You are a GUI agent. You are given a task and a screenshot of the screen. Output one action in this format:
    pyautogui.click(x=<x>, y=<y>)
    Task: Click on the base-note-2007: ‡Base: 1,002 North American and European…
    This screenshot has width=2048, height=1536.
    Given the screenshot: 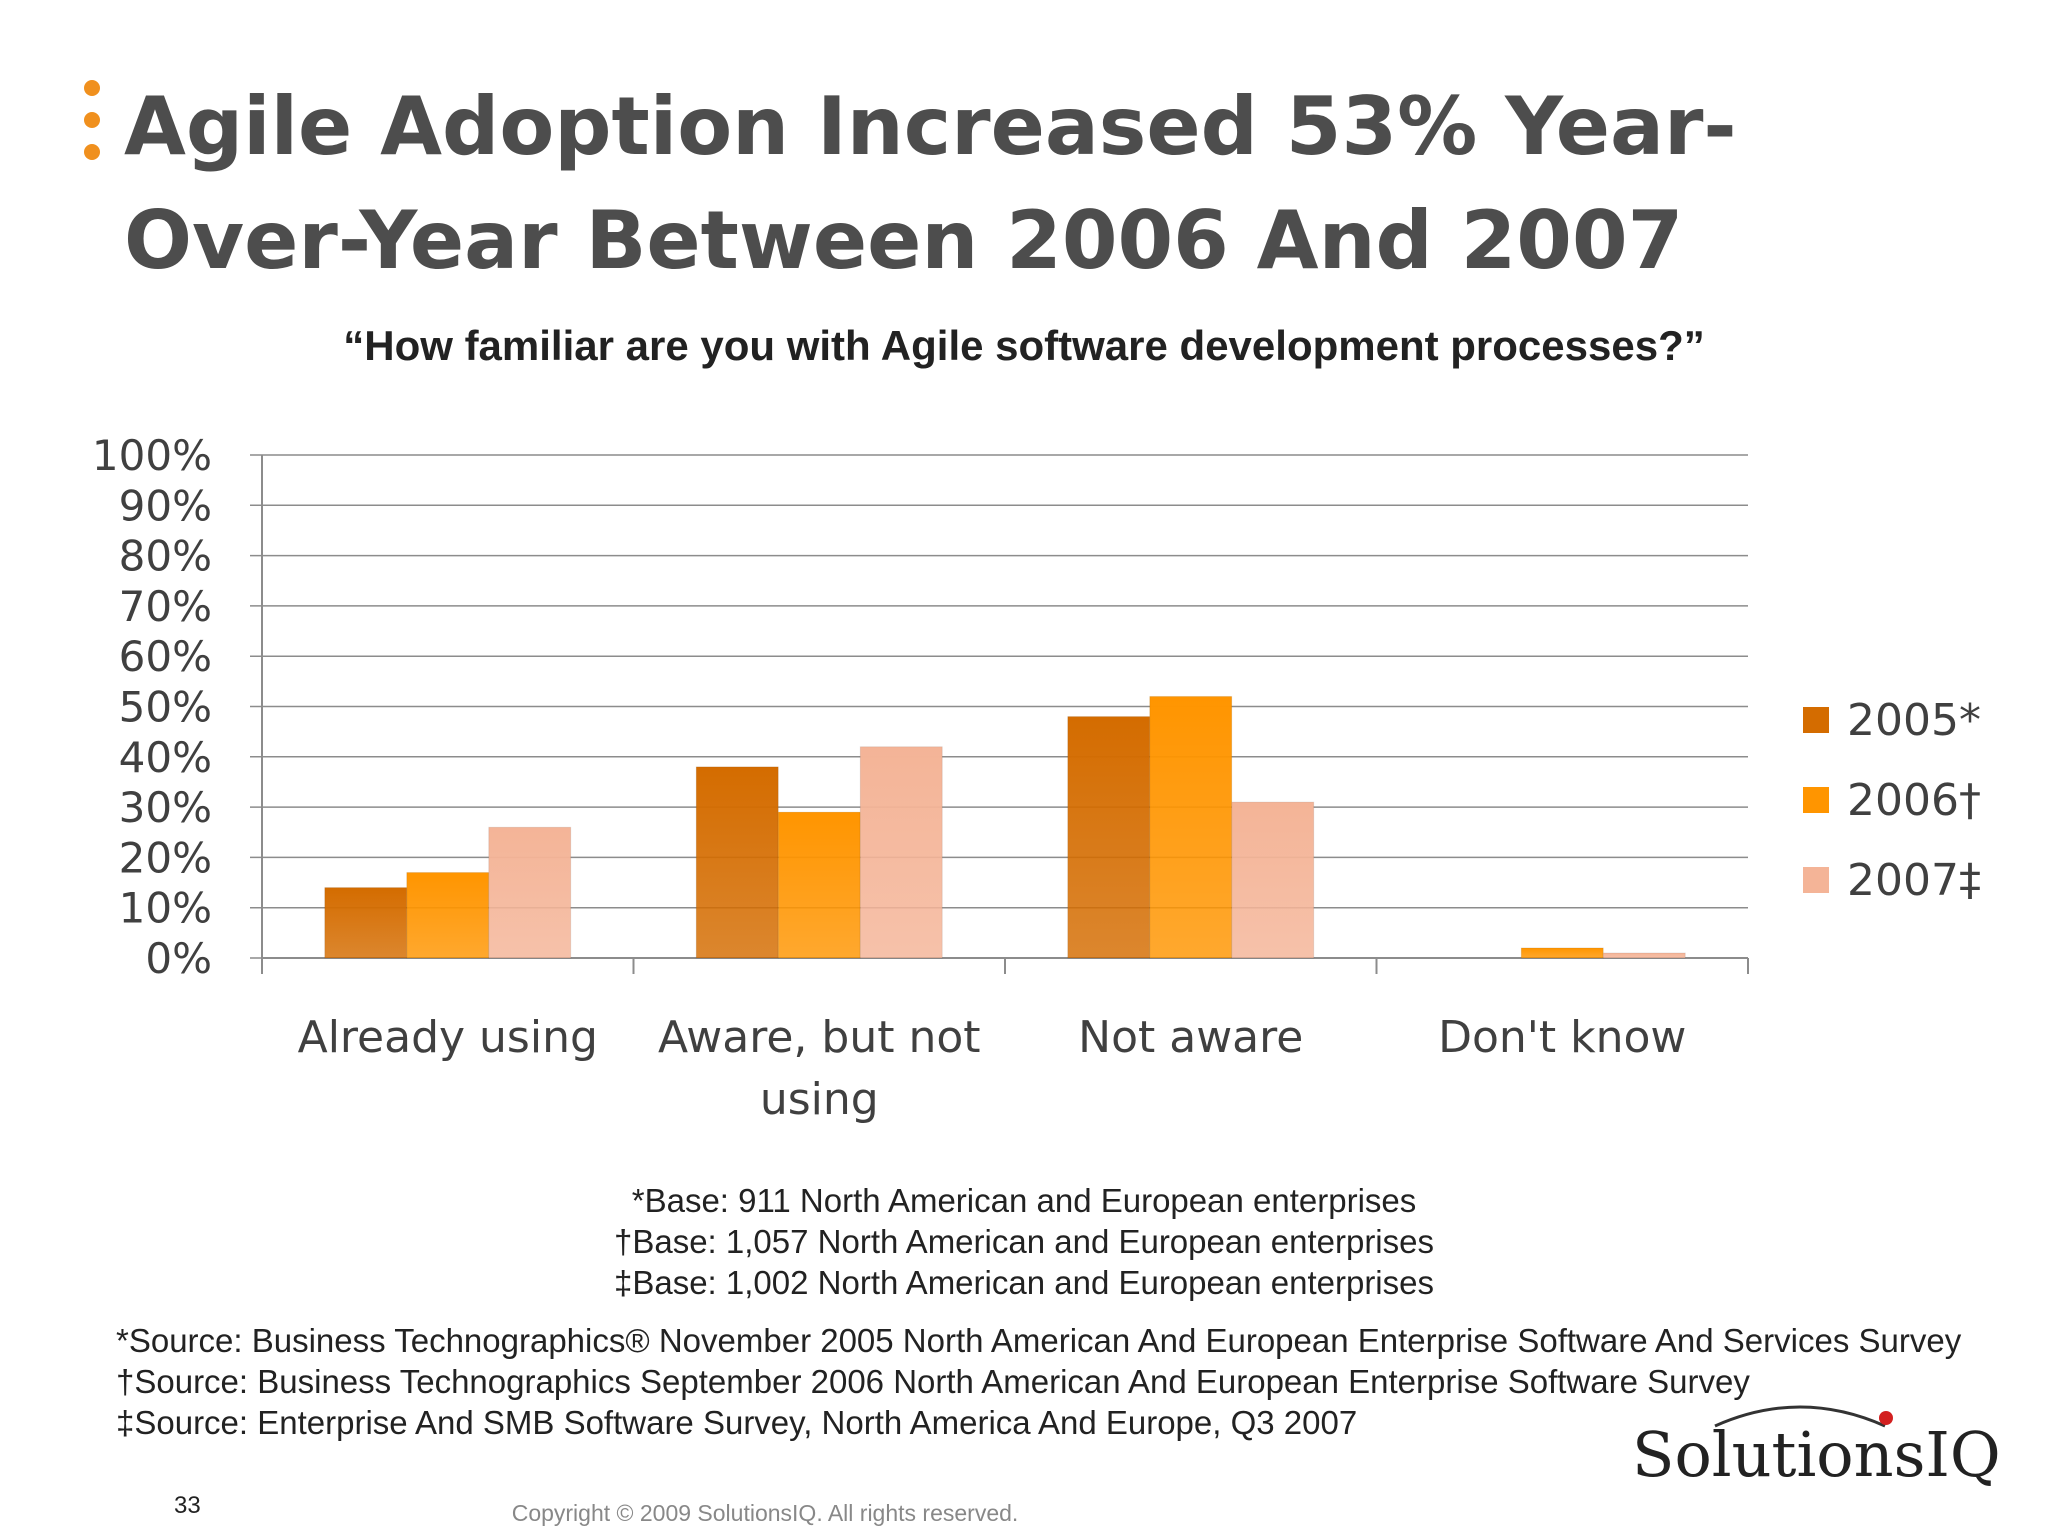 What is the action you would take?
    pyautogui.click(x=1023, y=1282)
    